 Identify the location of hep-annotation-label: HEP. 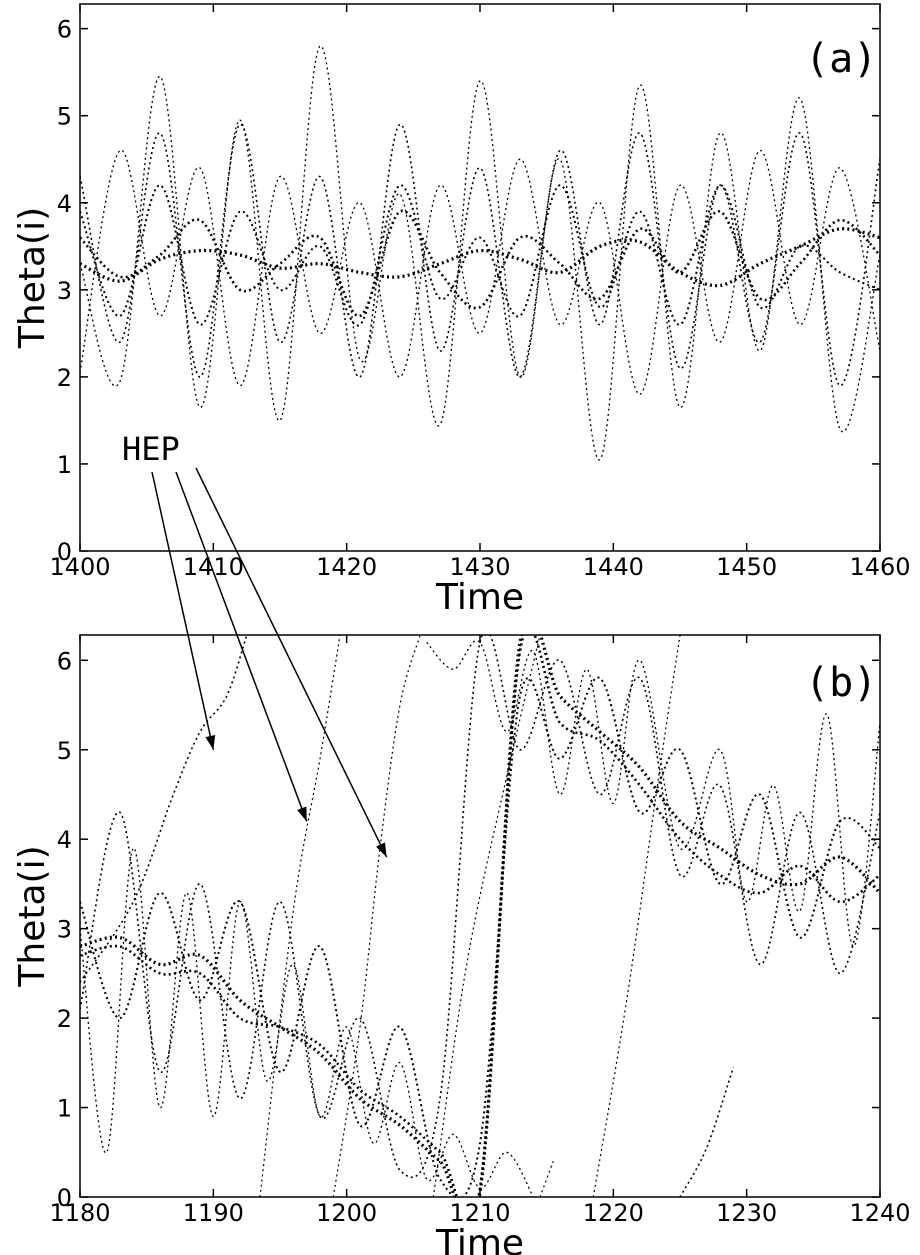
(151, 449).